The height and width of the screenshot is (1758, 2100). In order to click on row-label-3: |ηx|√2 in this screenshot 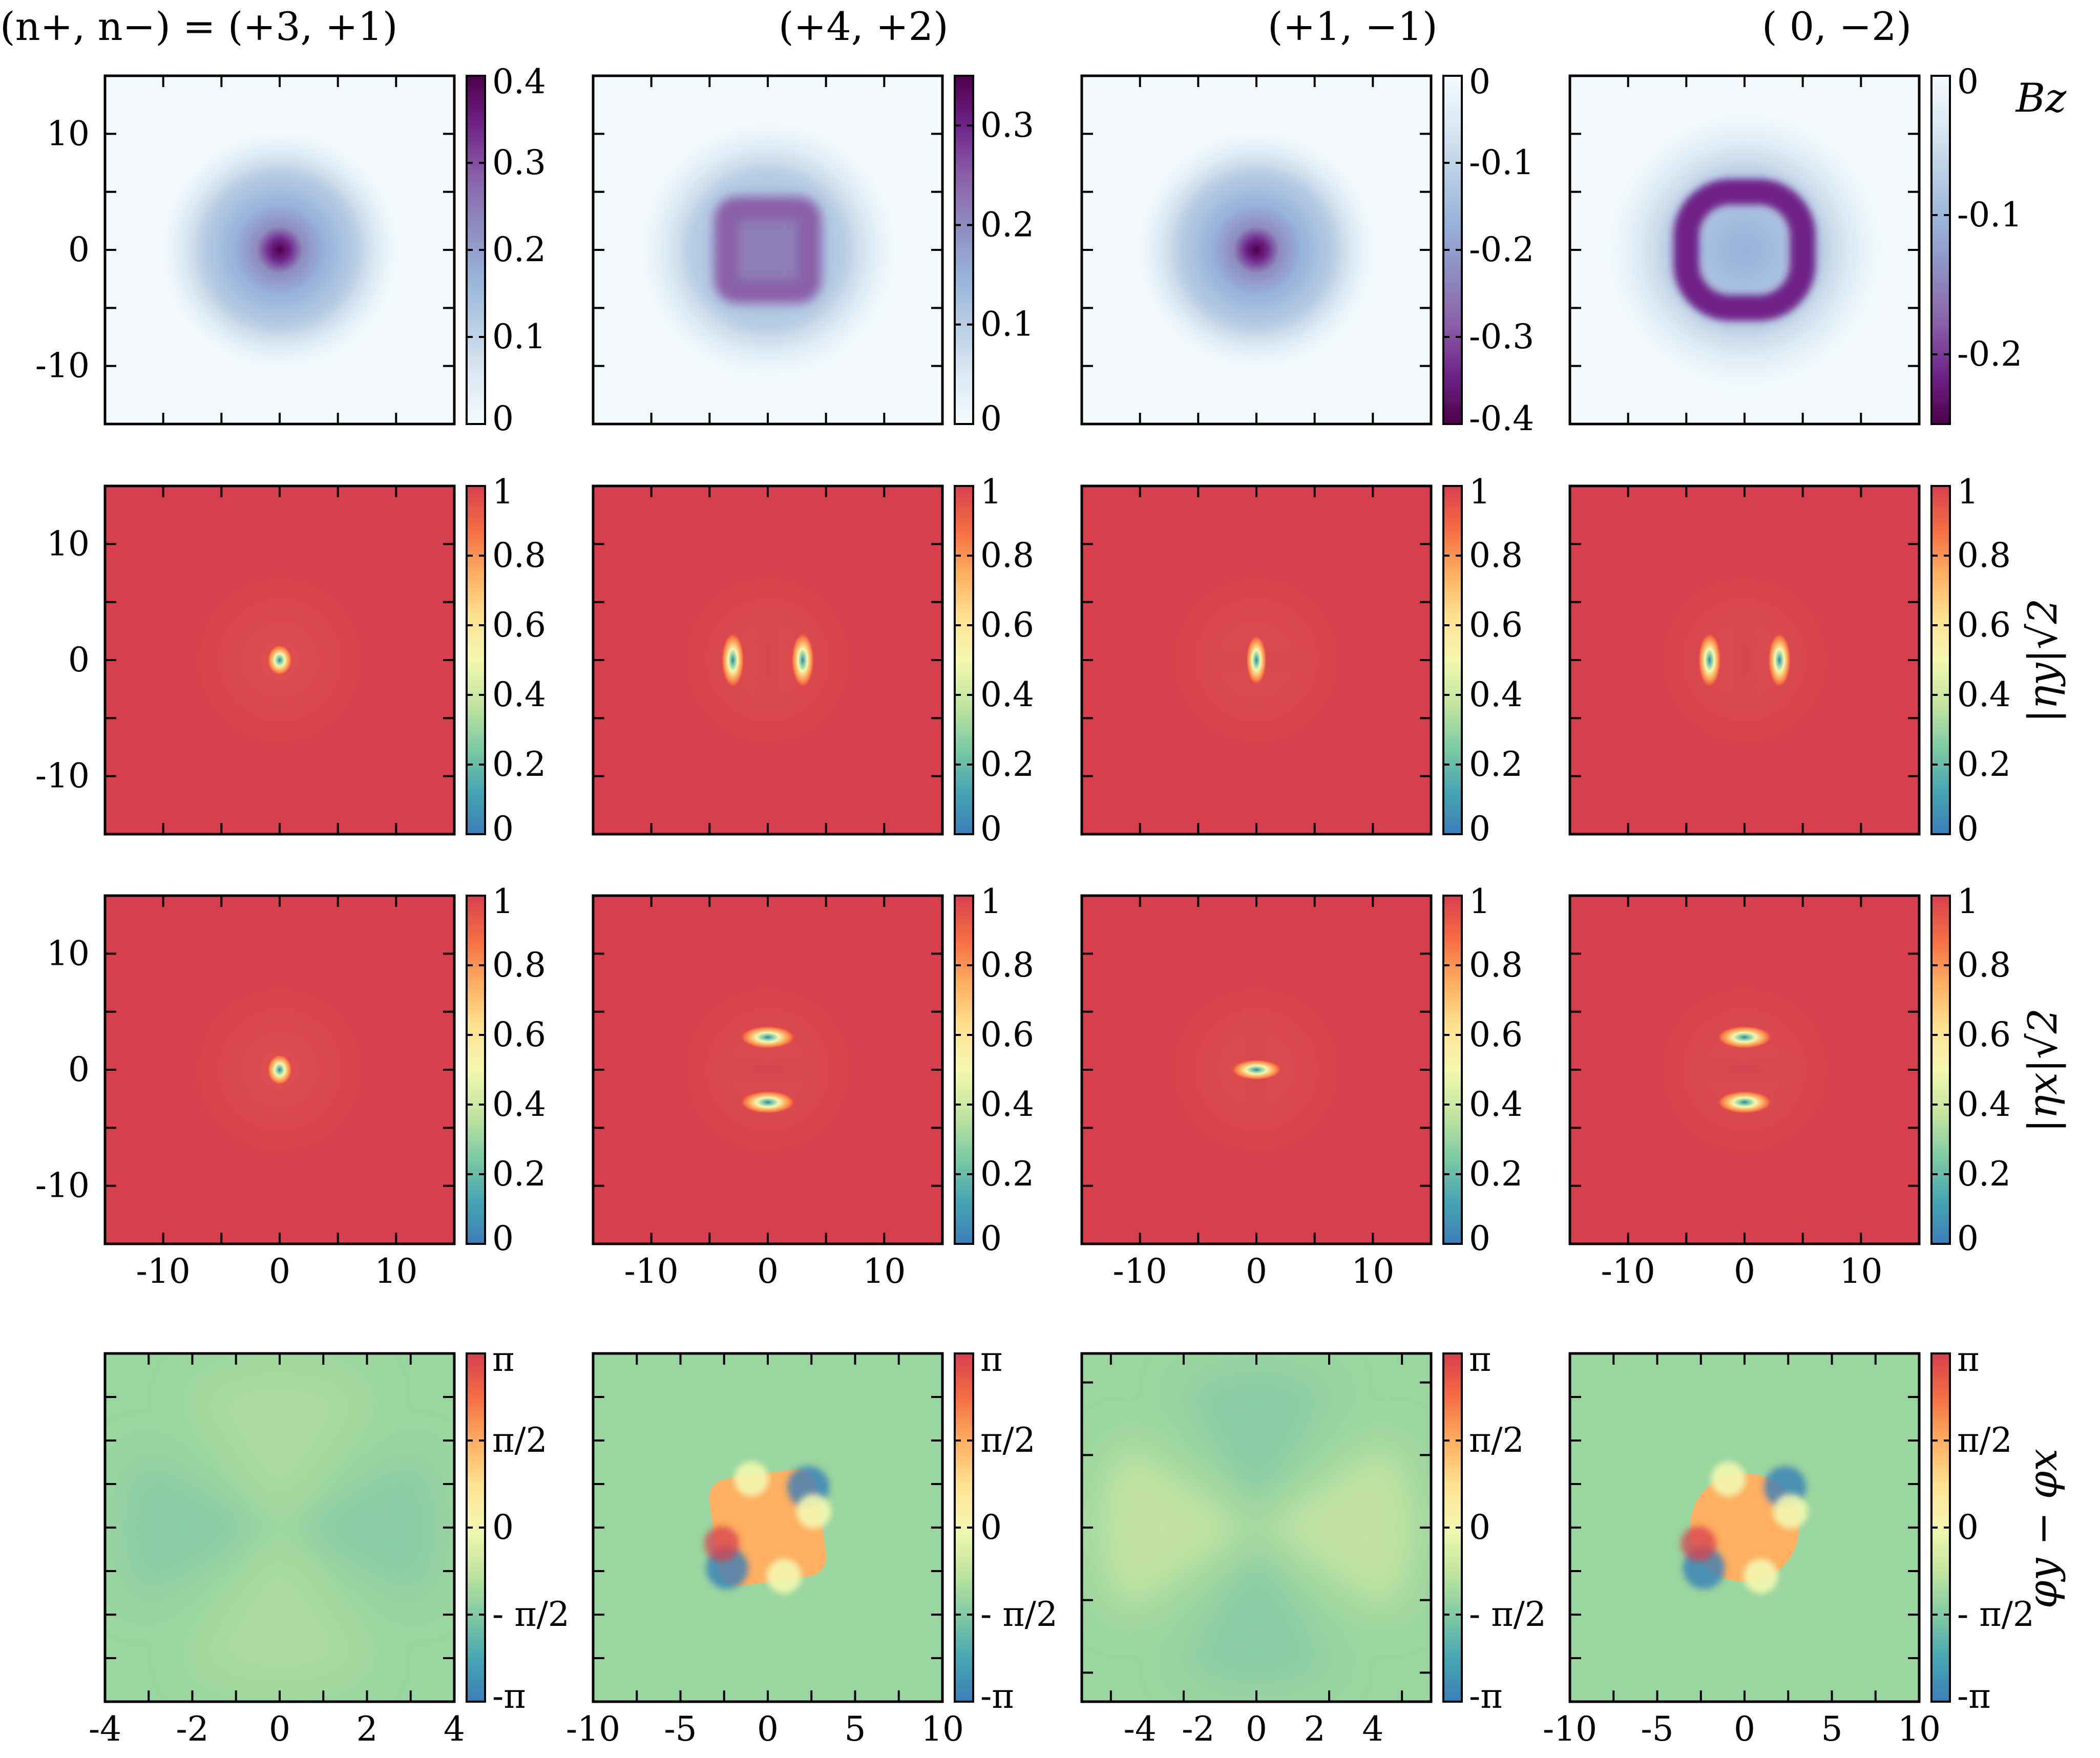, I will do `click(2043, 1070)`.